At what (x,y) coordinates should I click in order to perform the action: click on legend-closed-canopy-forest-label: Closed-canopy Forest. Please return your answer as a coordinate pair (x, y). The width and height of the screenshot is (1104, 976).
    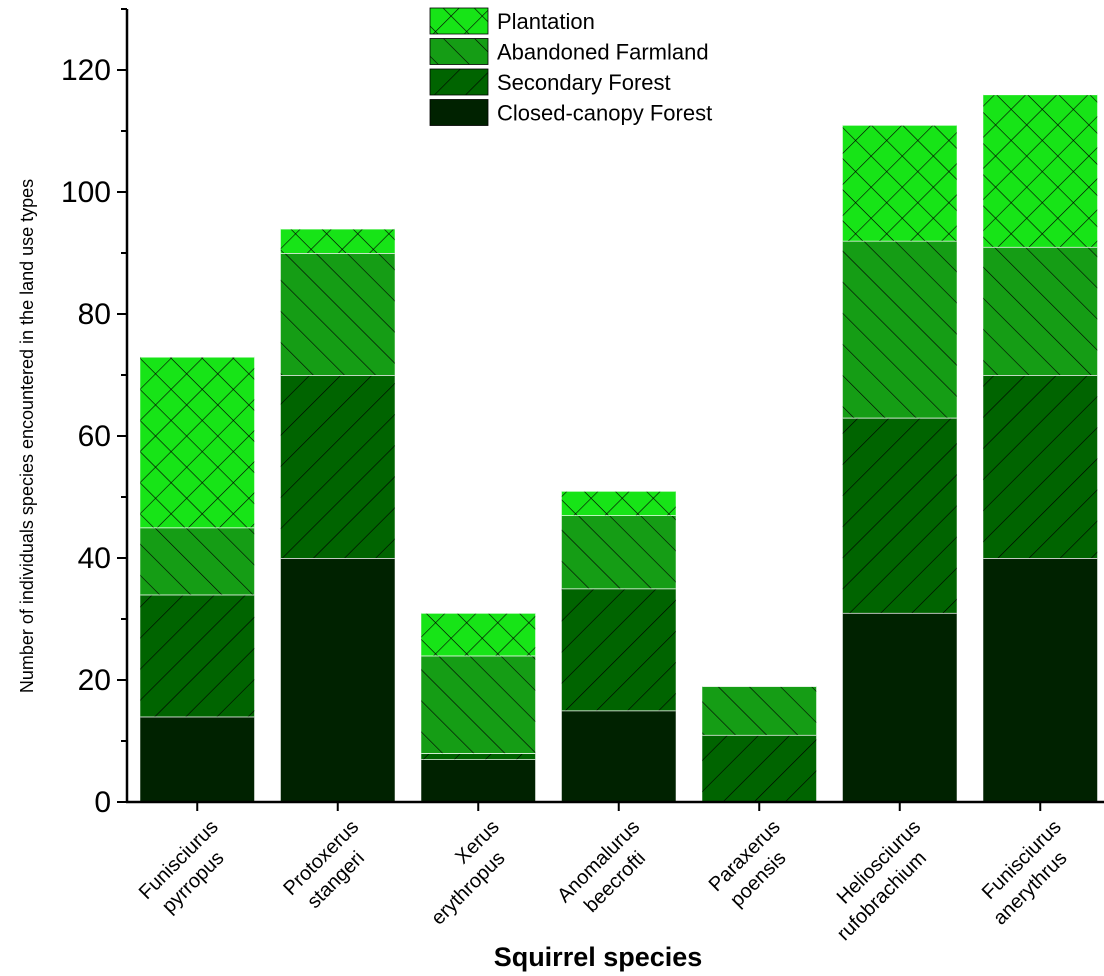
    Looking at the image, I should click on (604, 113).